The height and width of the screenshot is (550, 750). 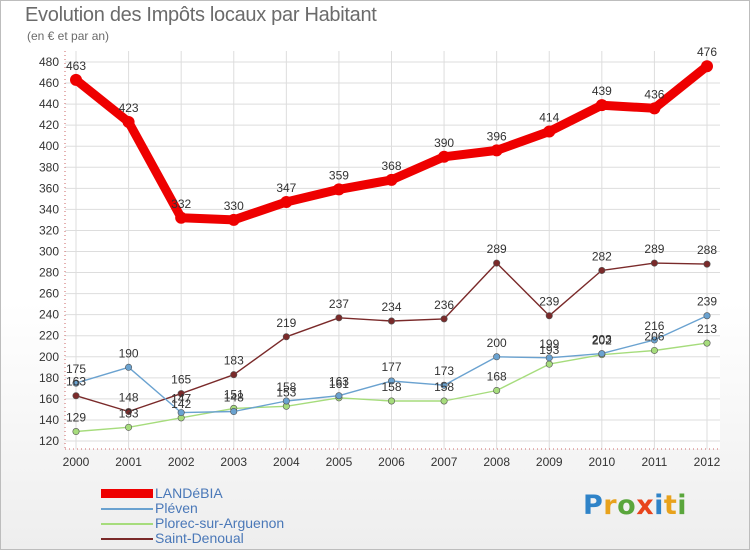 I want to click on data-label: 161, so click(x=339, y=384).